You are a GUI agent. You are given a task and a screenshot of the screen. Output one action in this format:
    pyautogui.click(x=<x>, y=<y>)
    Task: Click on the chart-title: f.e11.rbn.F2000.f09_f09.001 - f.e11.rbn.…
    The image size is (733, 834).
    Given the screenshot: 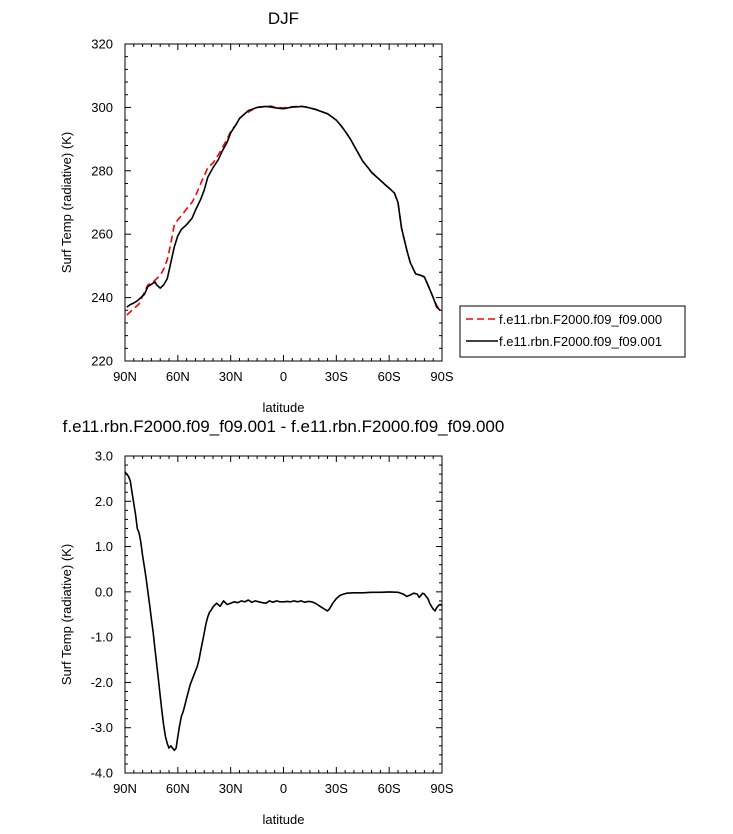 What is the action you would take?
    pyautogui.click(x=284, y=426)
    